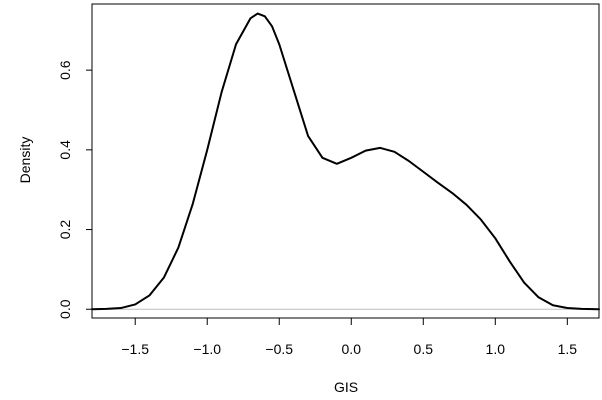 The height and width of the screenshot is (400, 602). I want to click on x-tick-label: 0.0, so click(352, 349).